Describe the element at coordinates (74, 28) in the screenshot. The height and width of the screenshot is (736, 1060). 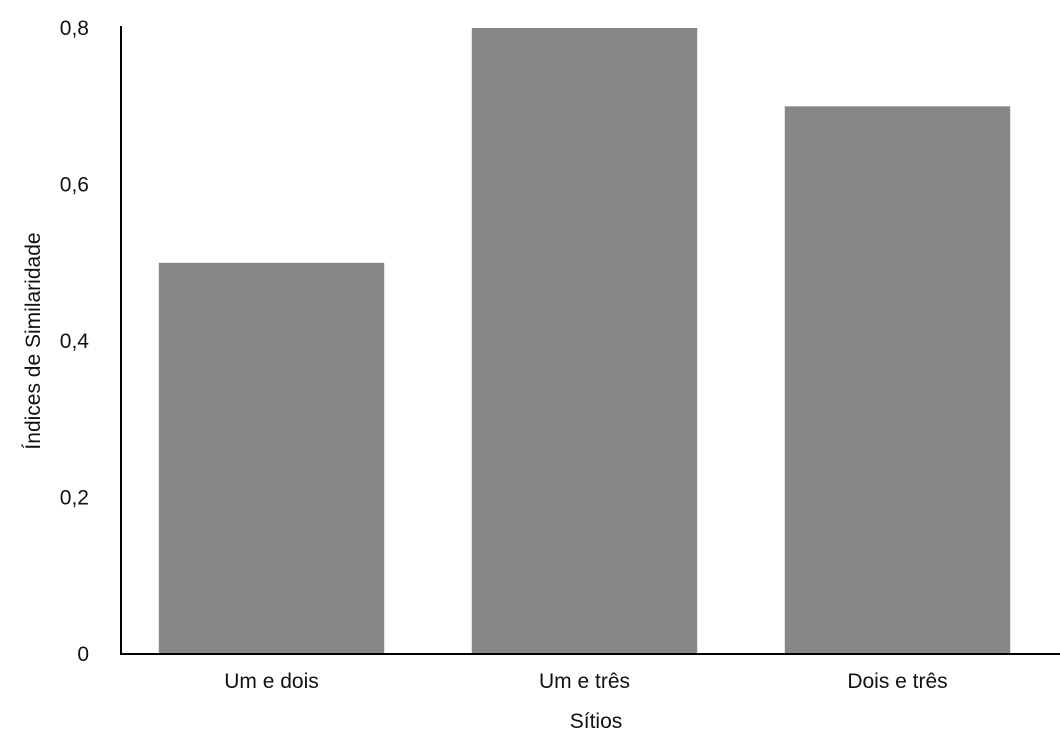
I see `y-tick-label: 0,8` at that location.